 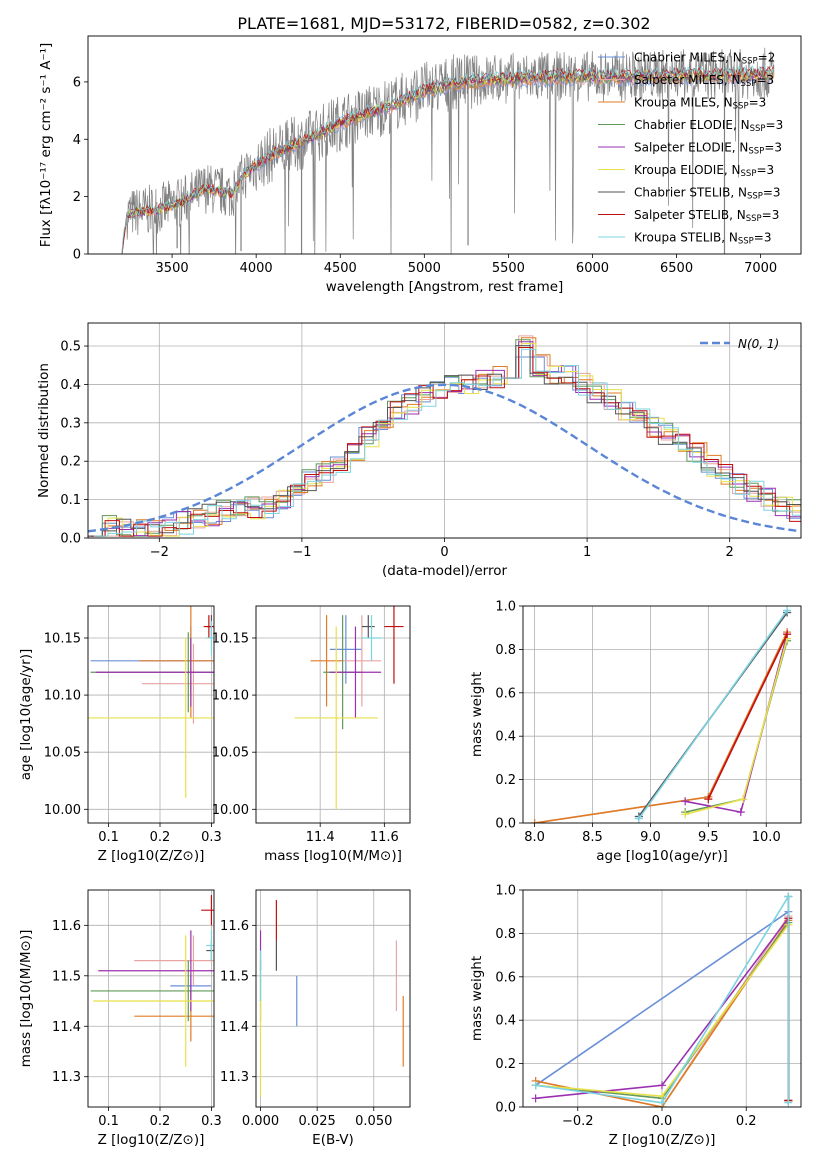 What do you see at coordinates (230, 638) in the screenshot?
I see `y-tick-label: 10.15` at bounding box center [230, 638].